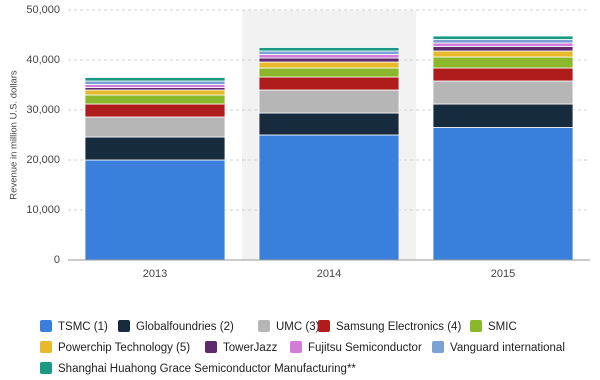 The image size is (600, 380). Describe the element at coordinates (155, 274) in the screenshot. I see `x-tick-label: 2013` at that location.